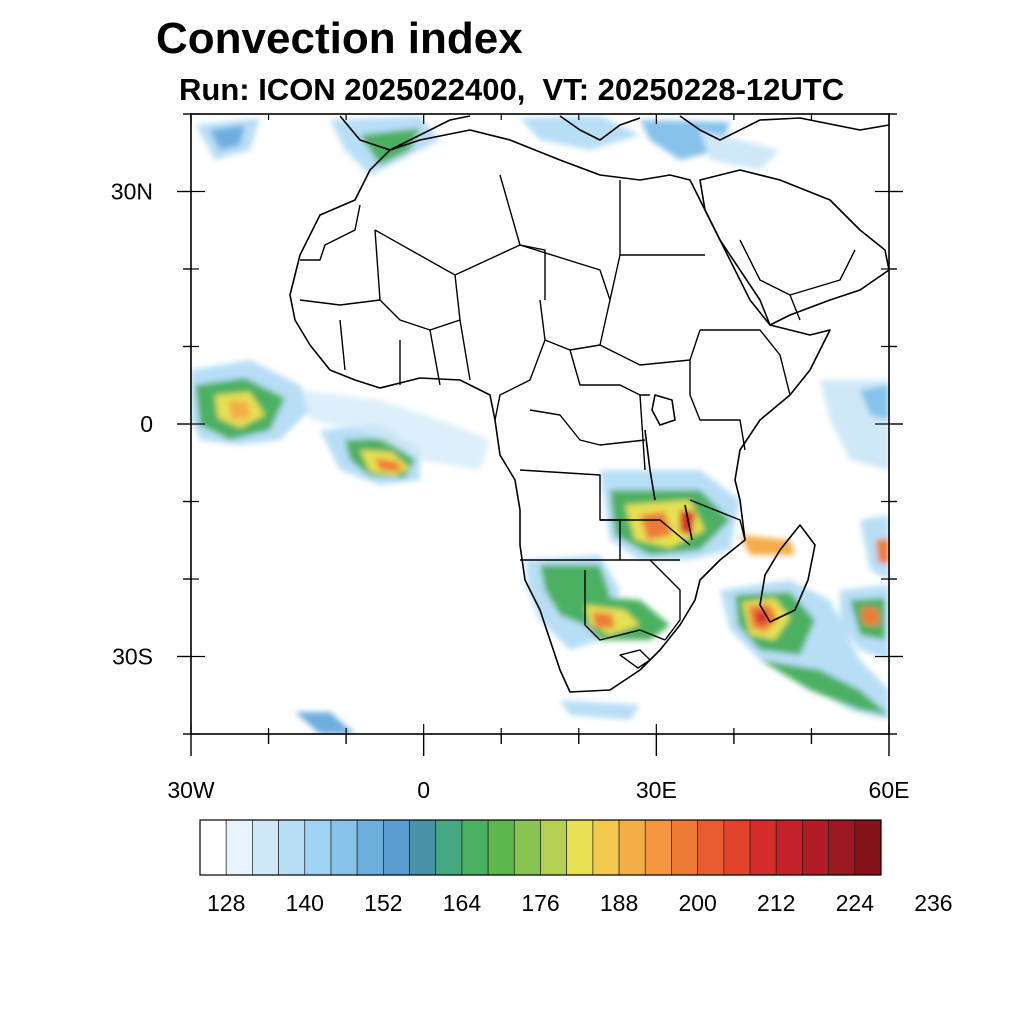 The image size is (1024, 1024). What do you see at coordinates (325, 723) in the screenshot?
I see `field-south-atlantic` at bounding box center [325, 723].